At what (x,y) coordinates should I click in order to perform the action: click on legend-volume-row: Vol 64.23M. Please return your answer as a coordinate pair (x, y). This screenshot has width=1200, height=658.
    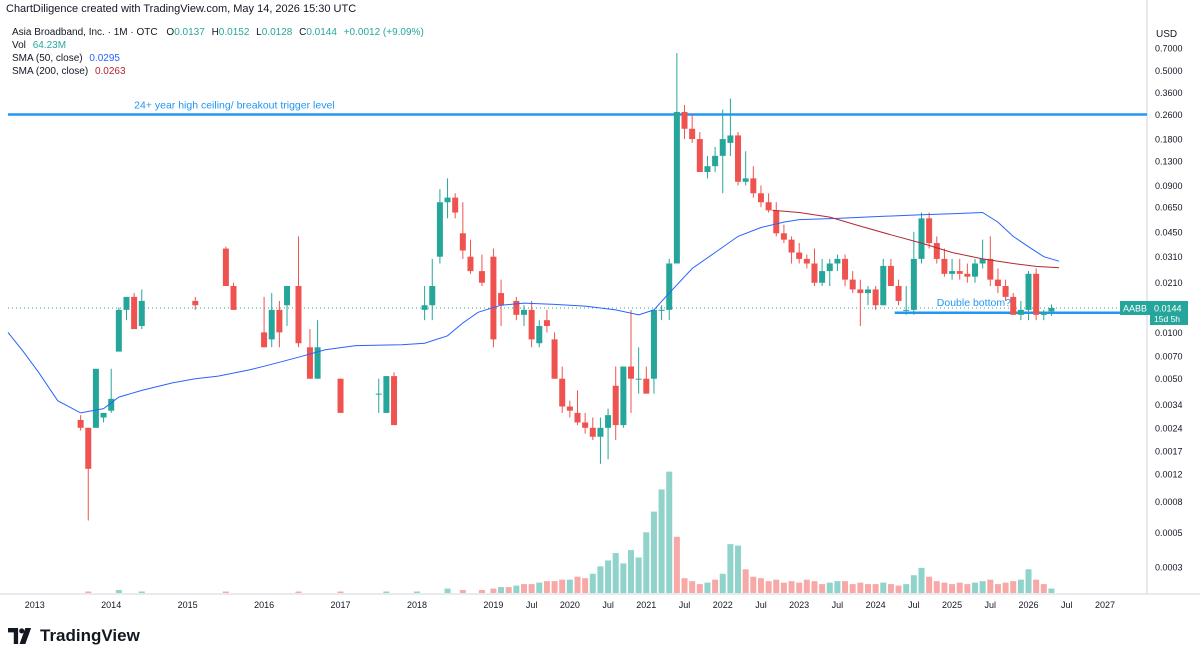
    Looking at the image, I should click on (218, 45).